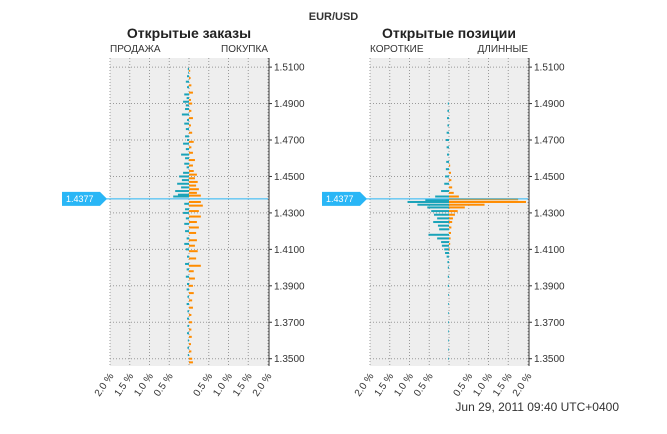 The image size is (667, 434). I want to click on x-tick-label: 1.5 %, so click(385, 384).